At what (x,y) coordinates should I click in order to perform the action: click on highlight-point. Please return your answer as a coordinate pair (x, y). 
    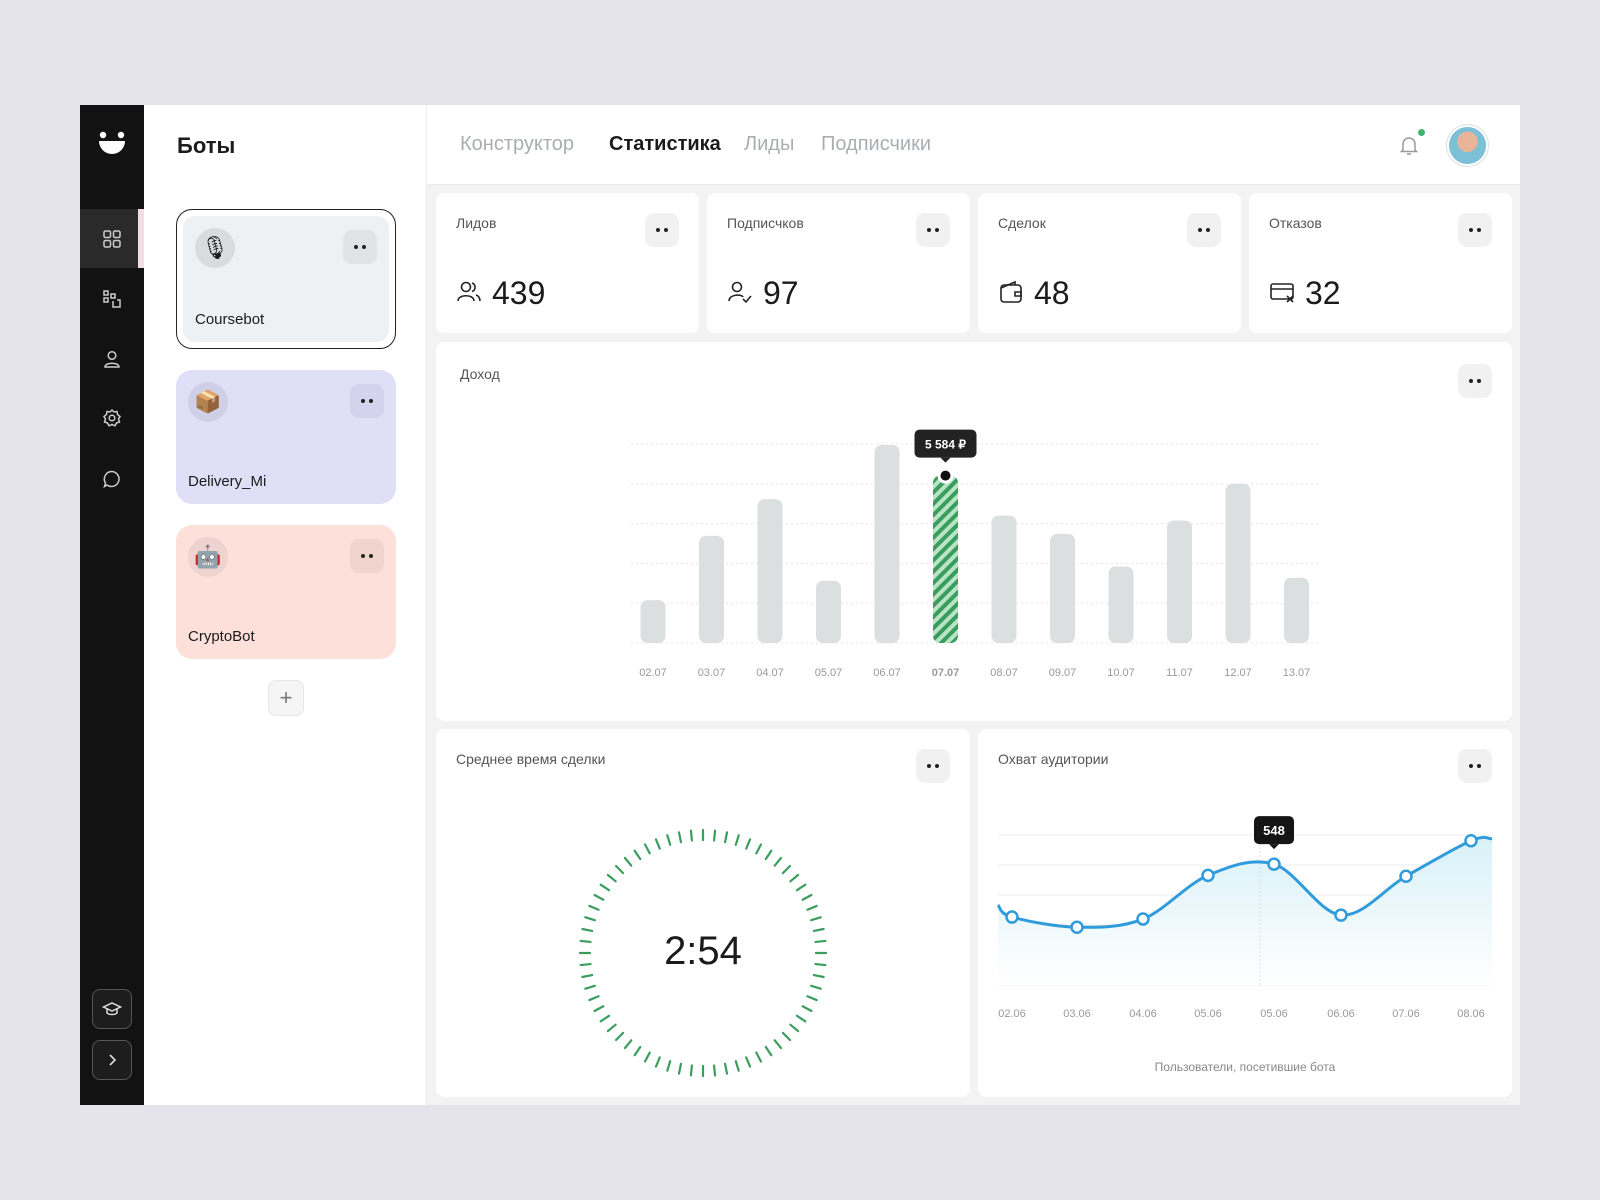
    Looking at the image, I should click on (945, 475).